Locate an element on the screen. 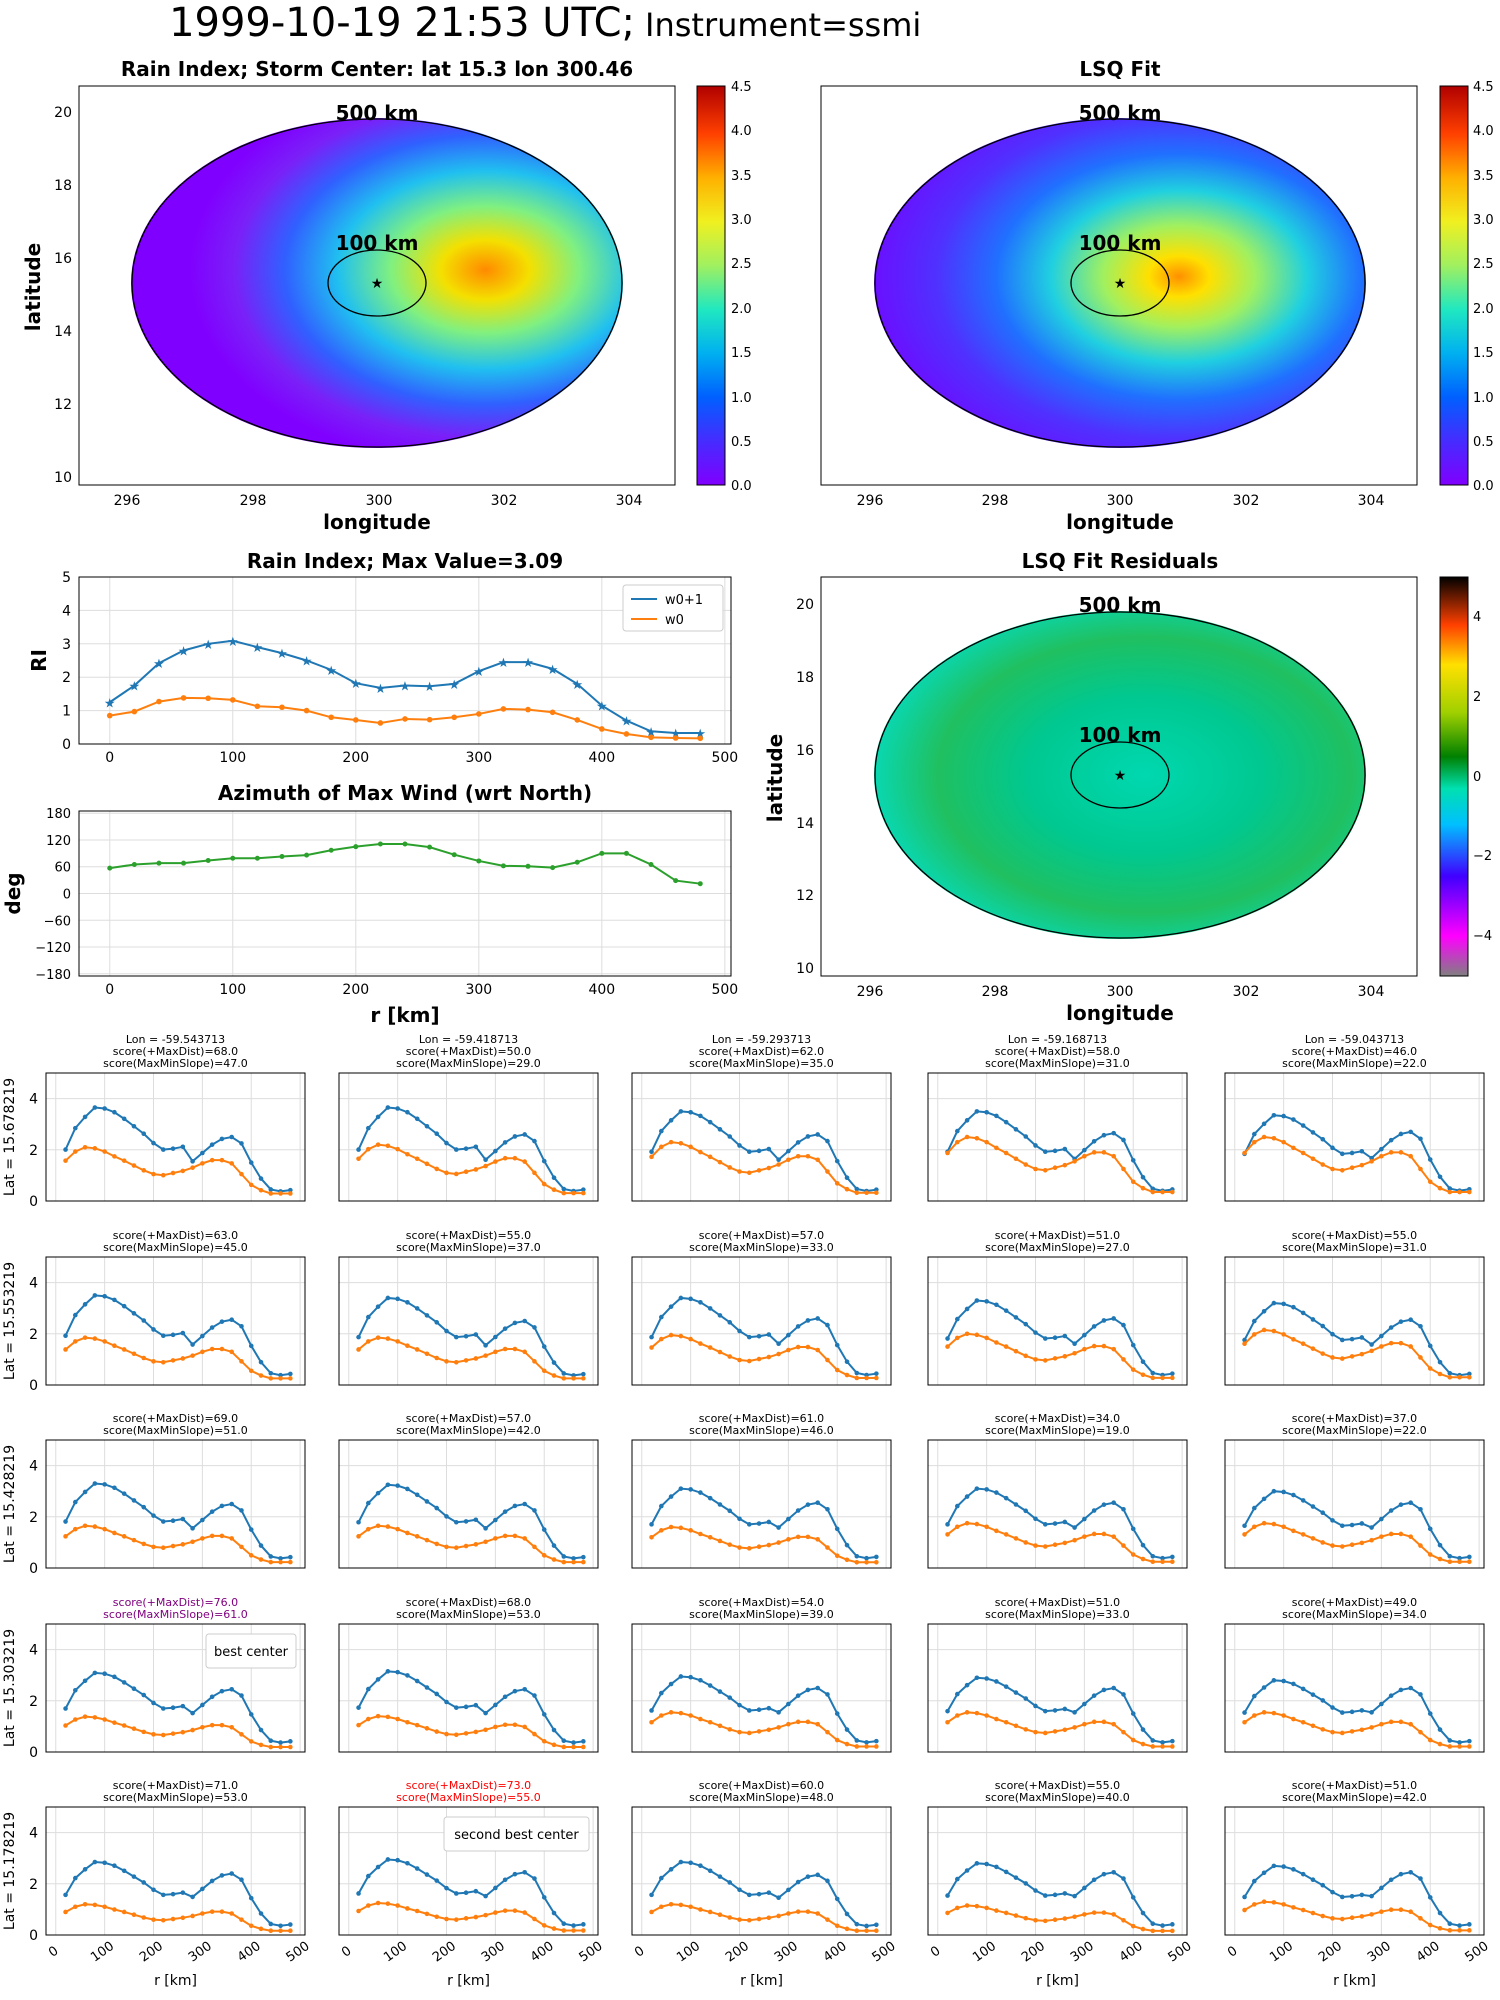  panel-score-maxdist: score(+MaxDist)=34.0 is located at coordinates (1057, 1418).